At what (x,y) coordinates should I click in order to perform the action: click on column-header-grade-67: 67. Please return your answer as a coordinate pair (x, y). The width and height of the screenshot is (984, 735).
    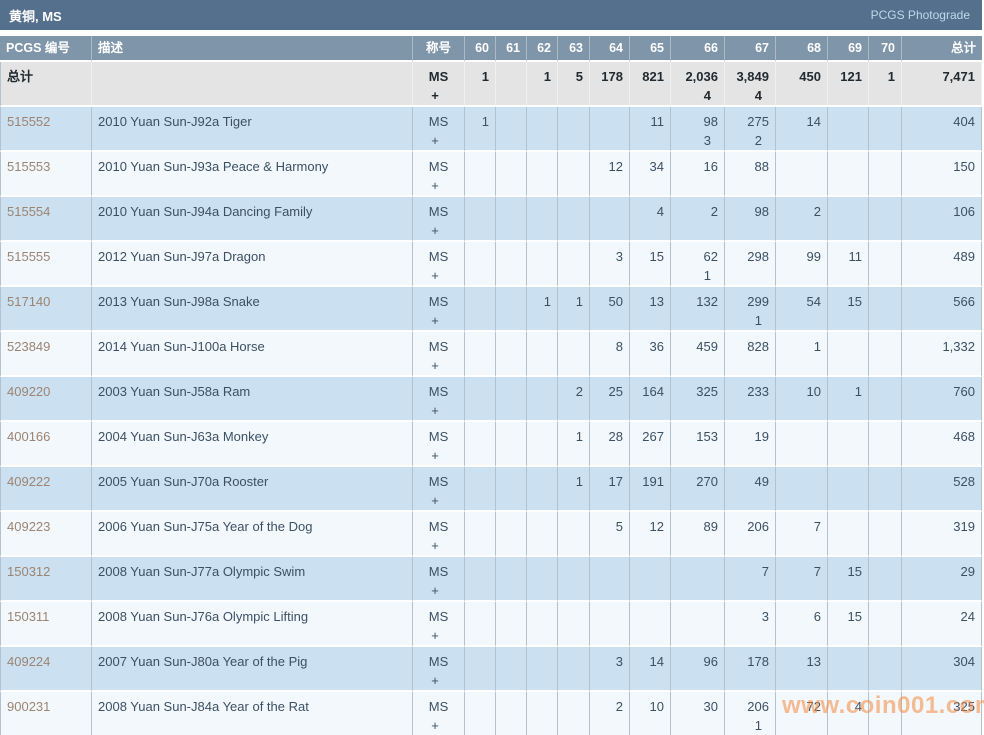
    Looking at the image, I should click on (750, 49).